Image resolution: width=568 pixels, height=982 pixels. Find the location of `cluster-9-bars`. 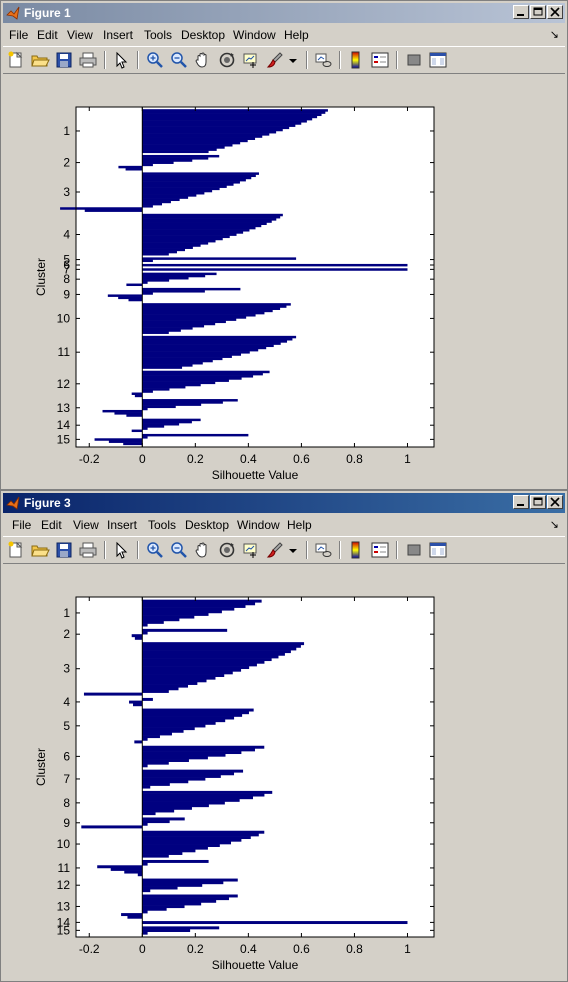

cluster-9-bars is located at coordinates (174, 294).